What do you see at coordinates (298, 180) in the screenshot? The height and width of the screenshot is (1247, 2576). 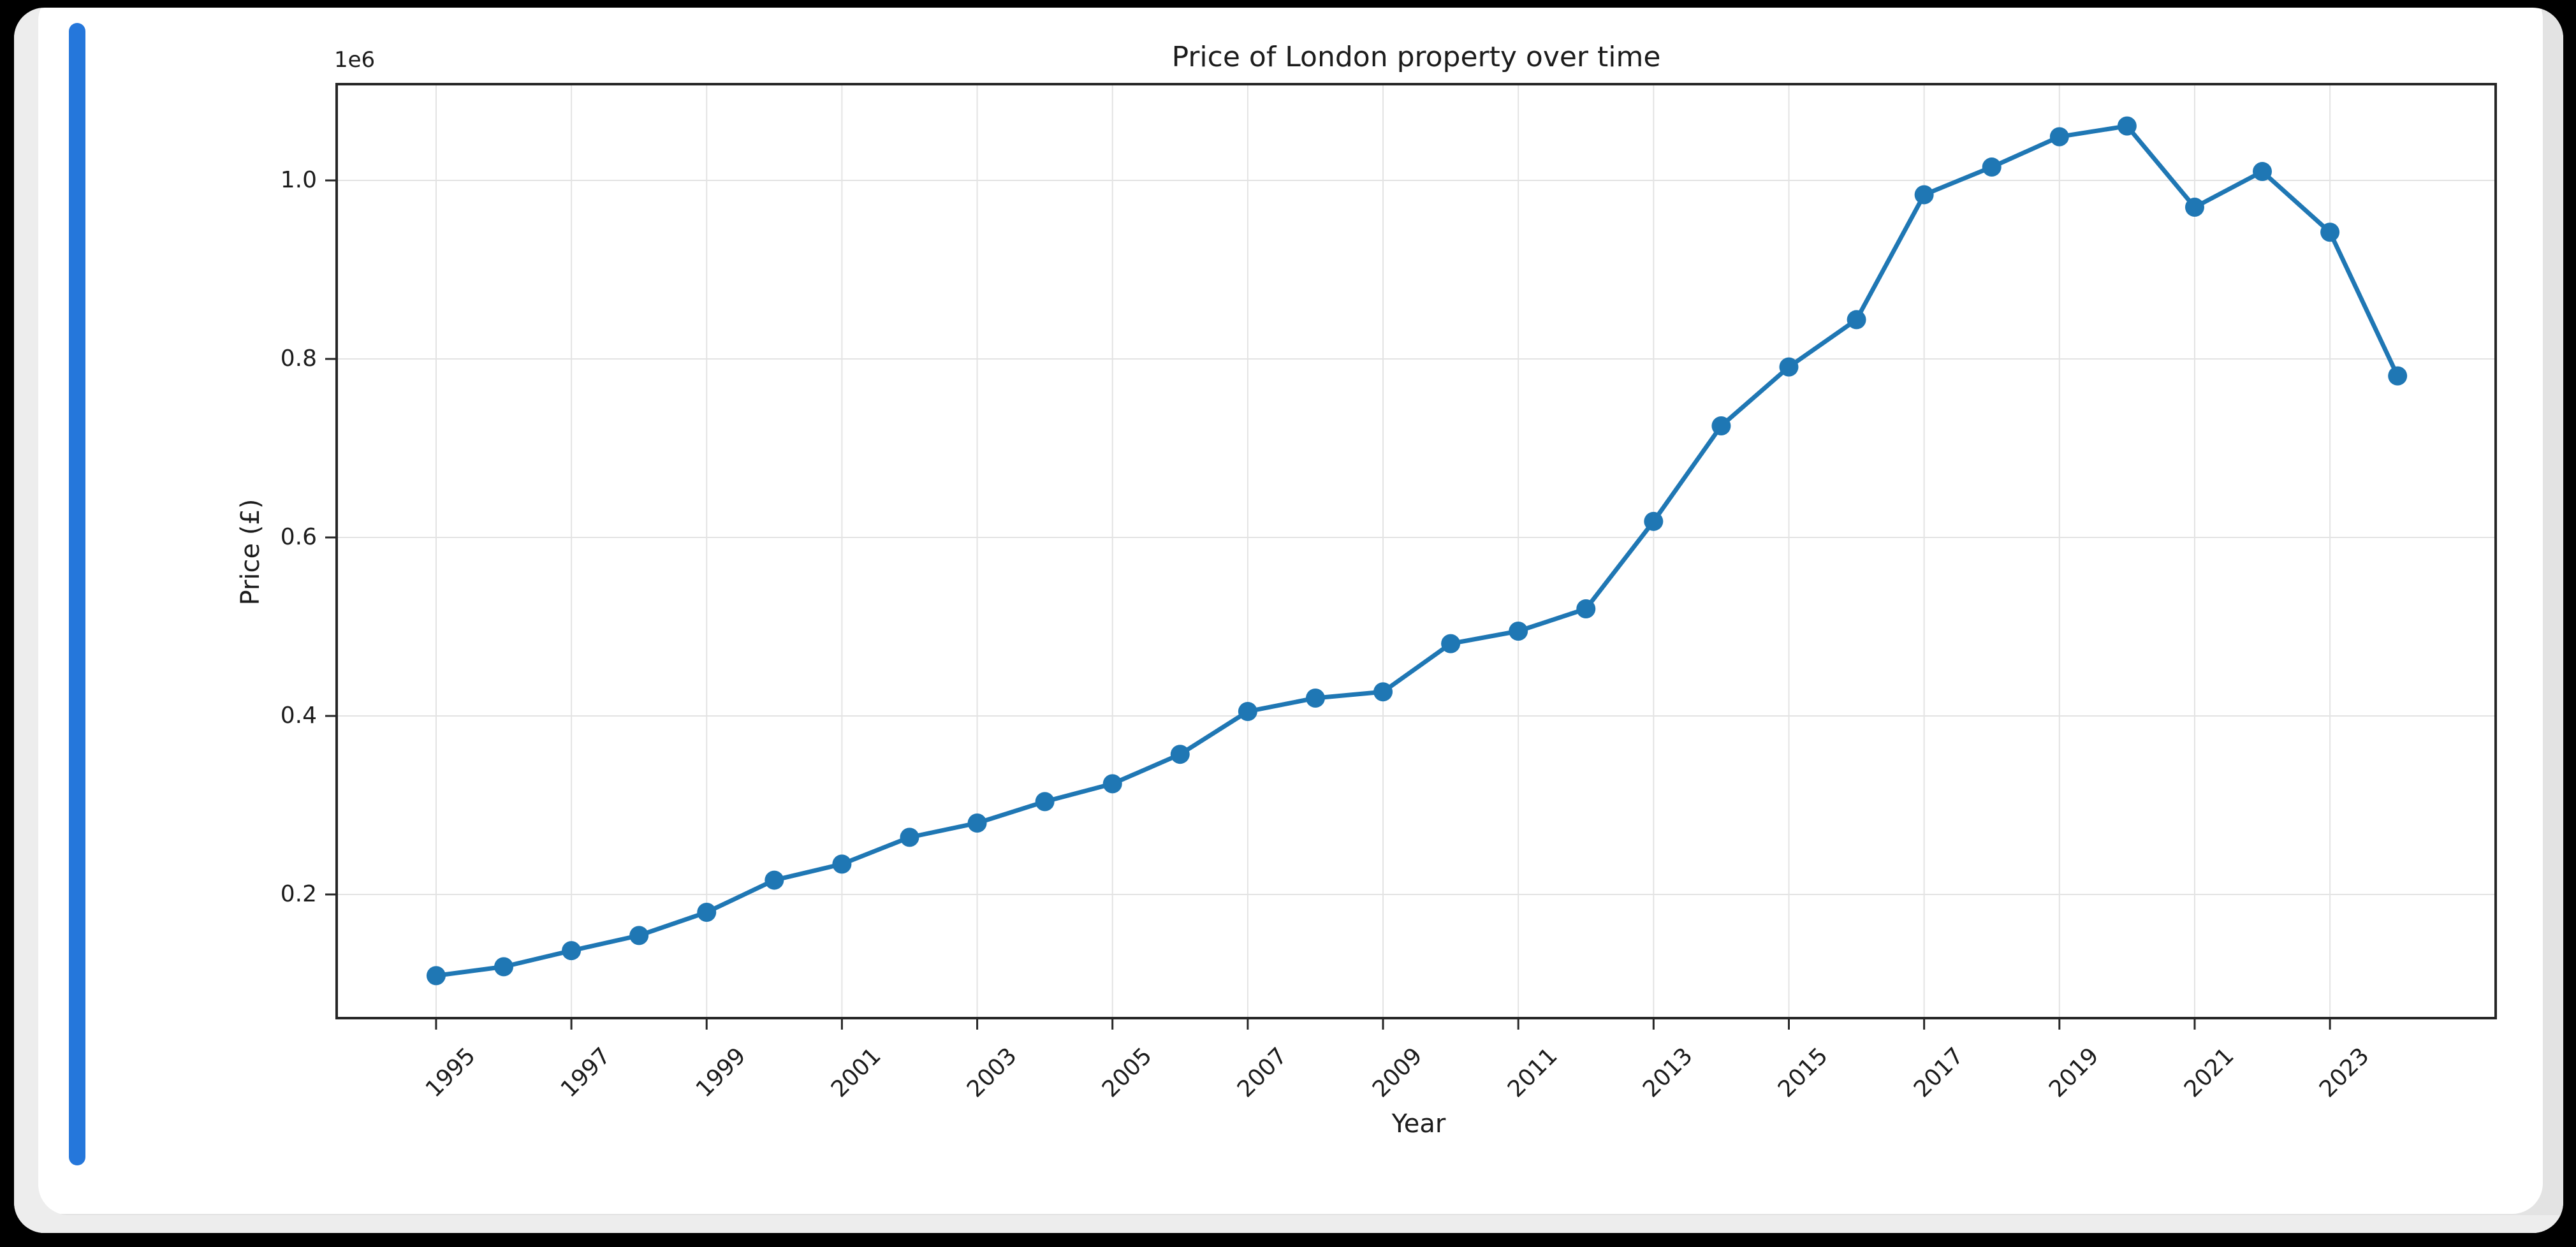 I see `y-tick-label: 1.0` at bounding box center [298, 180].